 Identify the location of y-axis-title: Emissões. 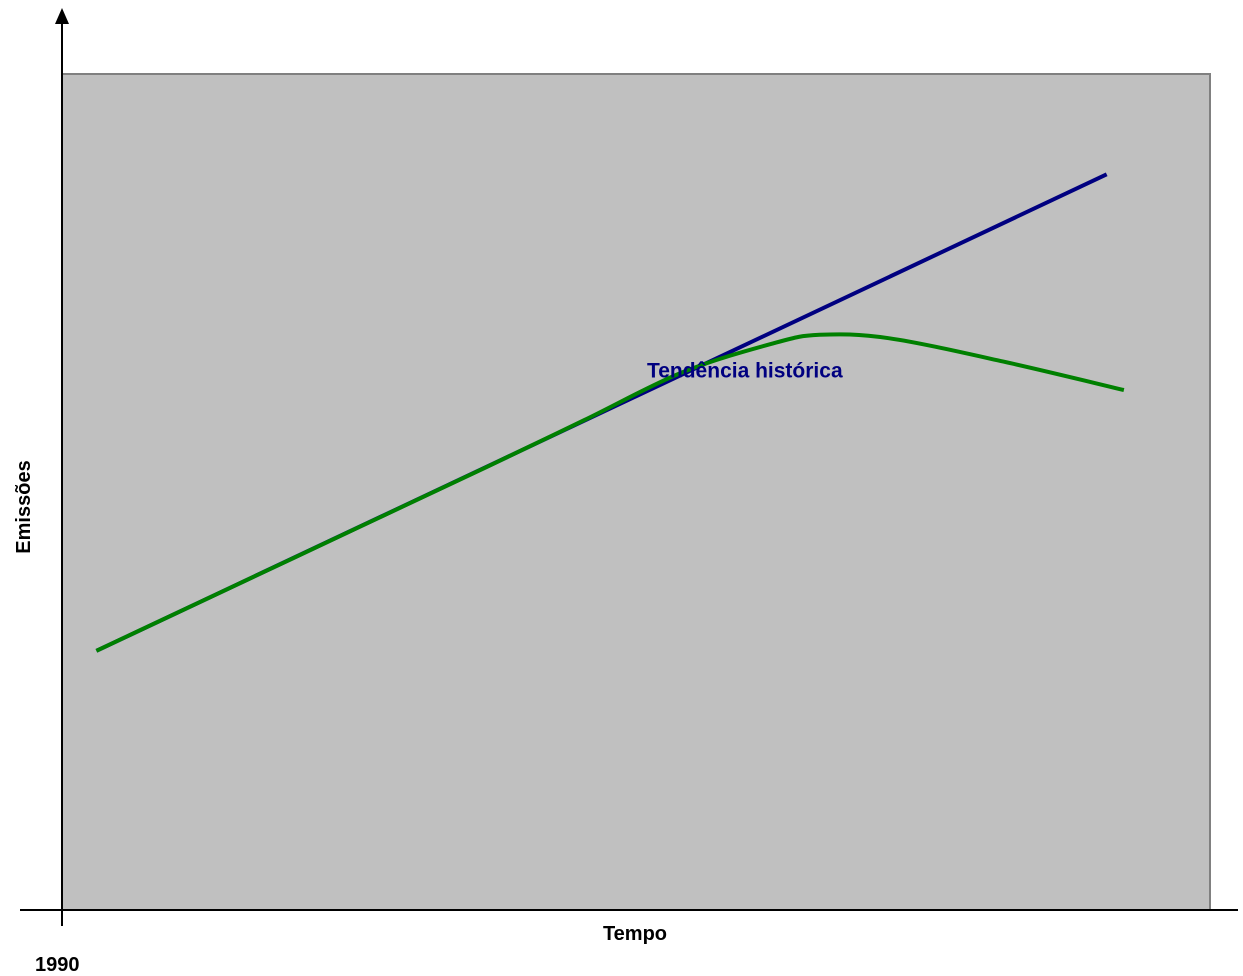
(24, 506).